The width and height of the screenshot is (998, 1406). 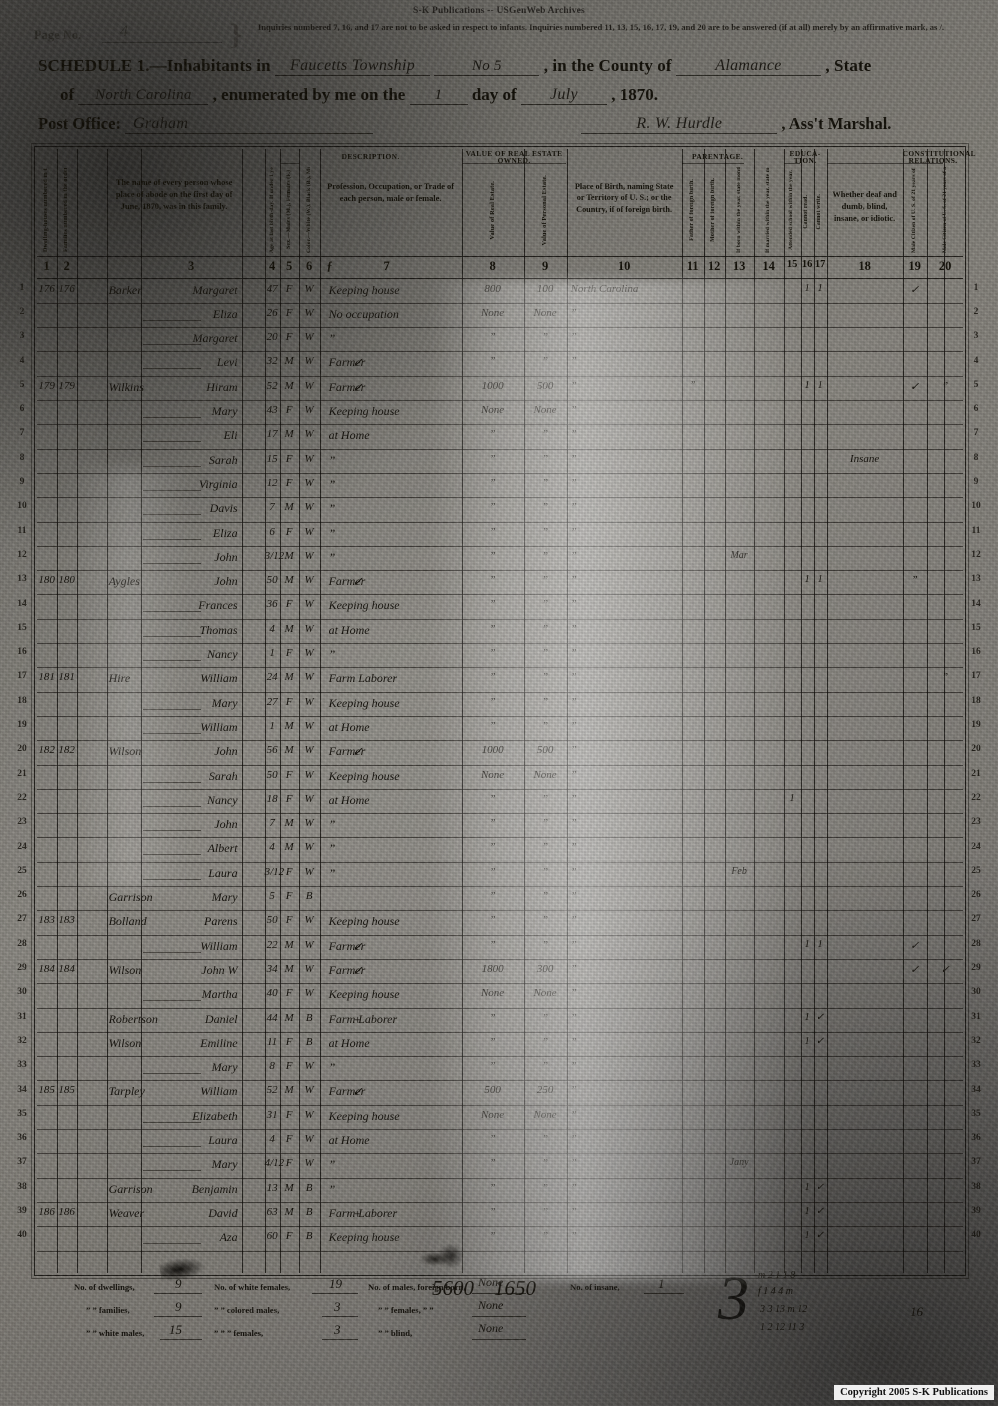 I want to click on state-label: , State, so click(x=848, y=65).